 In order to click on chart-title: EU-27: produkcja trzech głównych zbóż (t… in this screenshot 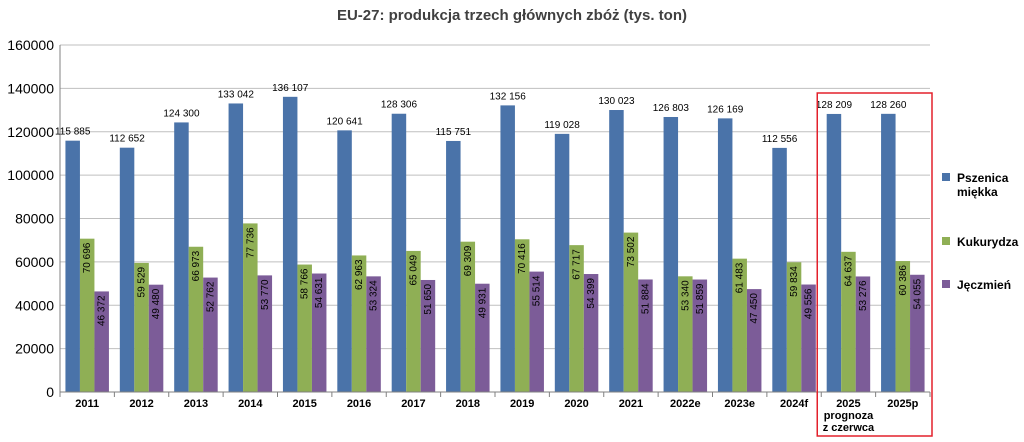, I will do `click(512, 15)`.